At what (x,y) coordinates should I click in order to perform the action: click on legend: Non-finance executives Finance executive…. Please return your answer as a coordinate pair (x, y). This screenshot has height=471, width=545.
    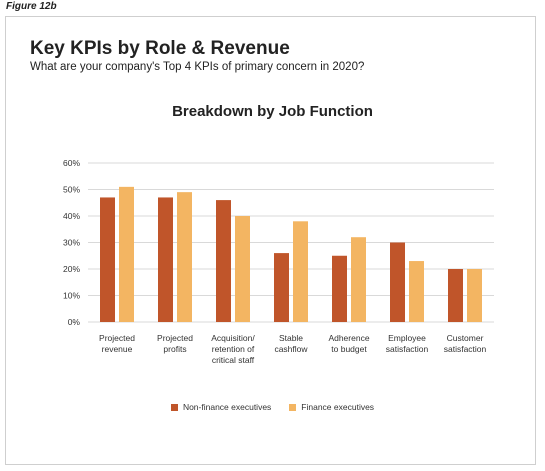
    Looking at the image, I should click on (272, 407).